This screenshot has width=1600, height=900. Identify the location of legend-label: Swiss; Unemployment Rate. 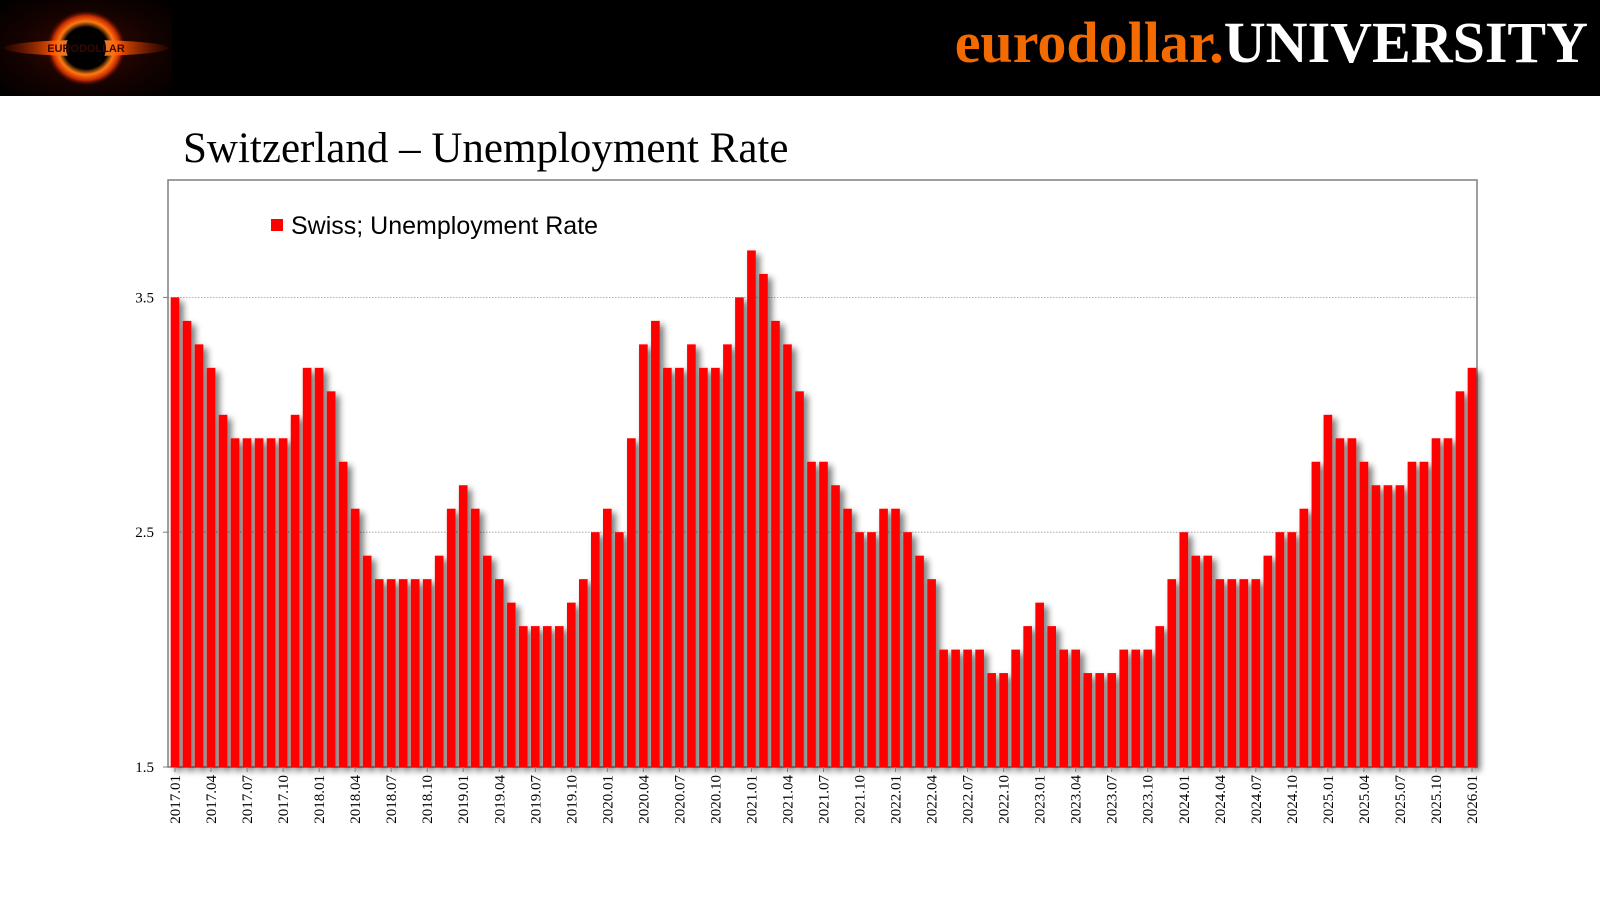
(444, 226).